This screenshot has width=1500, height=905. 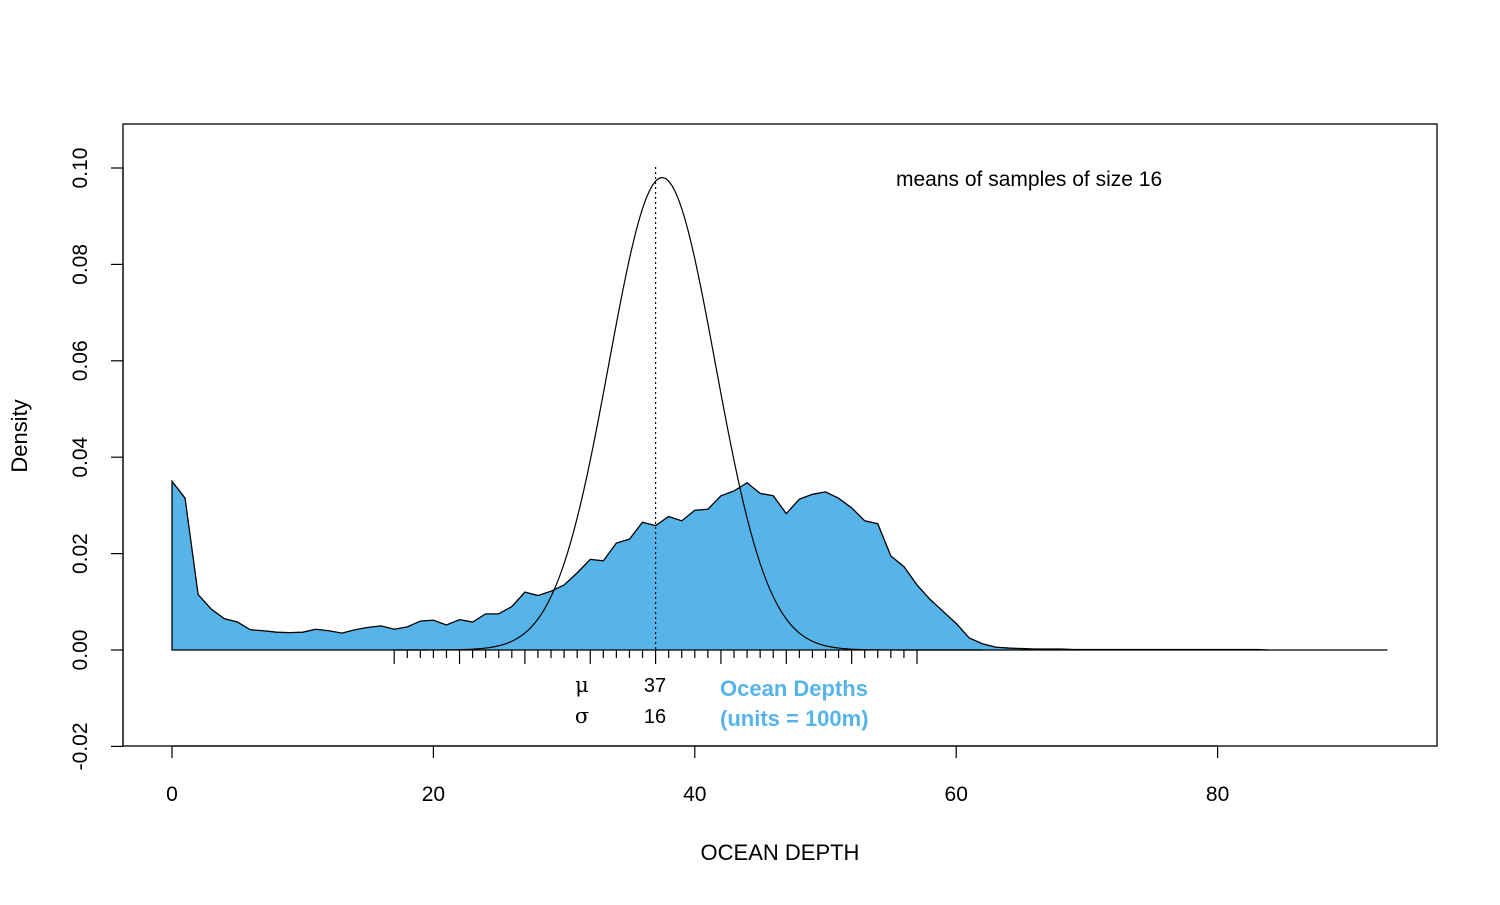 I want to click on y-tick-label: -0.02, so click(x=80, y=746).